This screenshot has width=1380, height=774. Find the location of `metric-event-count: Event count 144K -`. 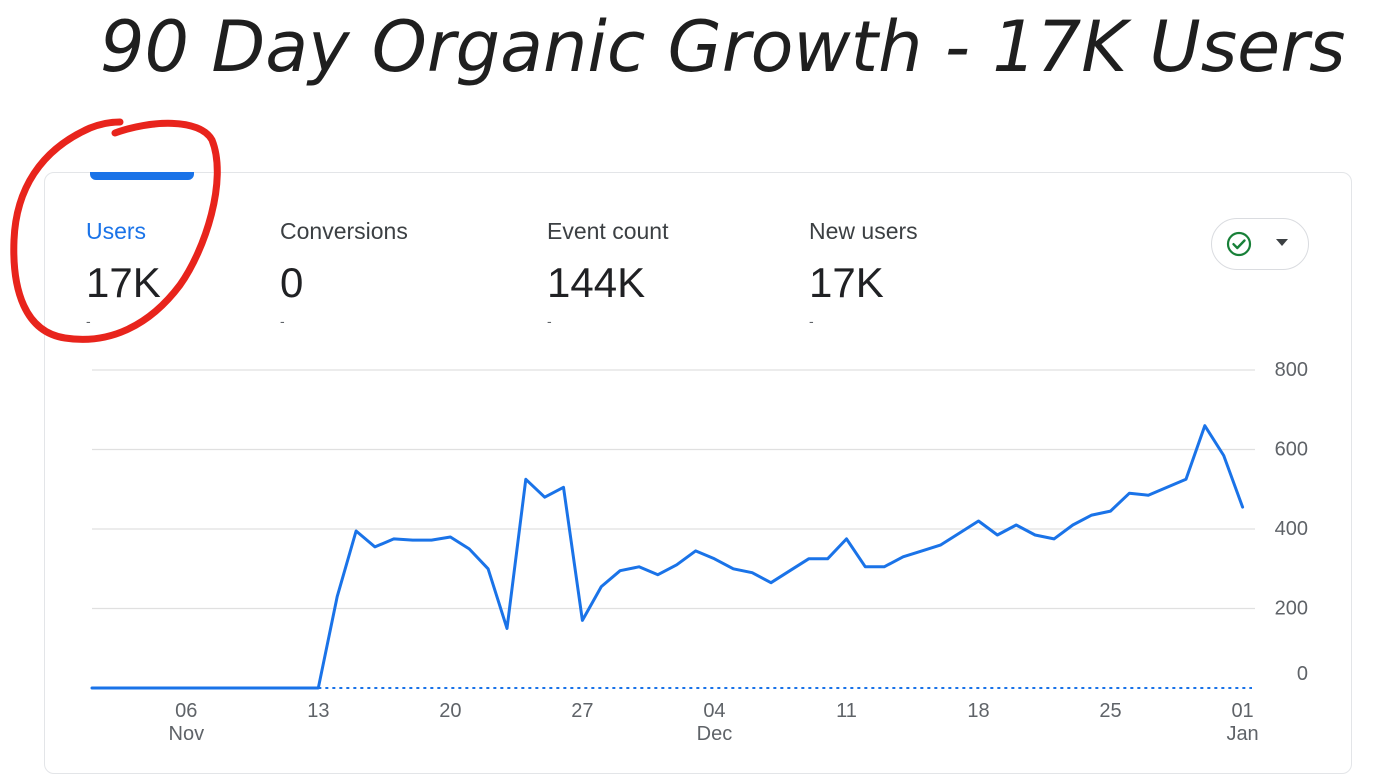

metric-event-count: Event count 144K - is located at coordinates (607, 273).